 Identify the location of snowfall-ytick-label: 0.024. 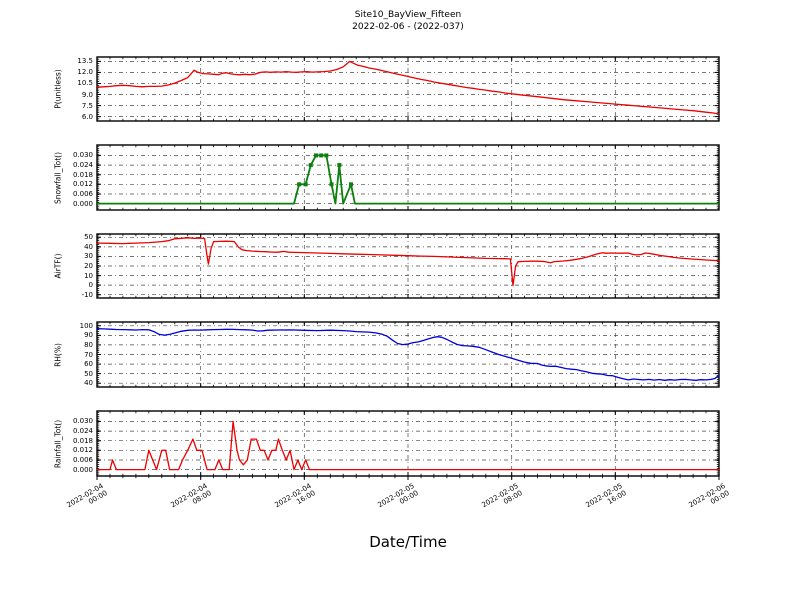
(82, 165).